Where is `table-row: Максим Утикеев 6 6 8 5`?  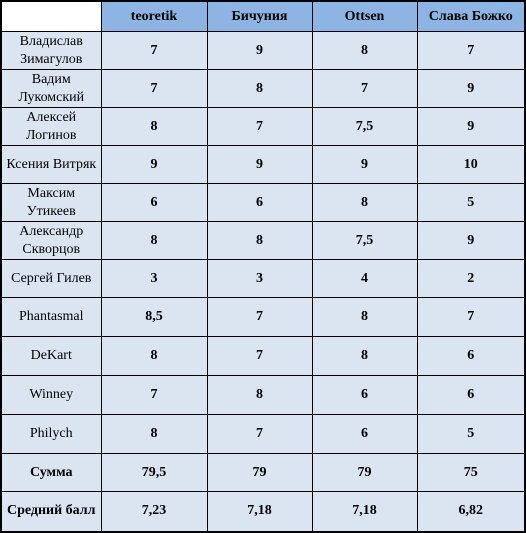 table-row: Максим Утикеев 6 6 8 5 is located at coordinates (263, 202).